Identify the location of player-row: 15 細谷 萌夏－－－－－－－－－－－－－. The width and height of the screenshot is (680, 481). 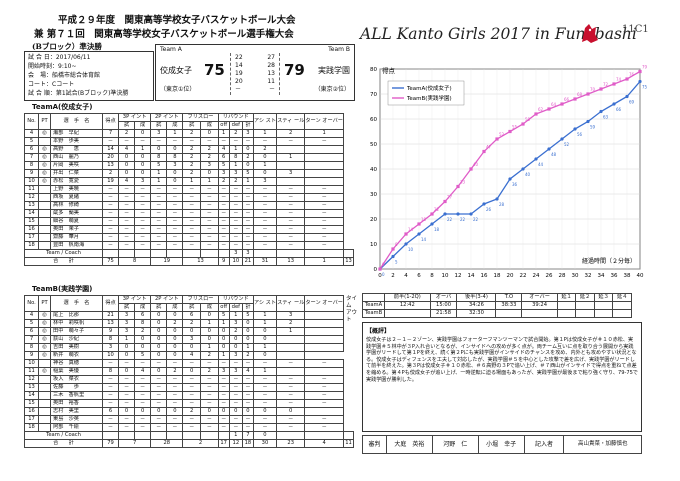
(189, 221).